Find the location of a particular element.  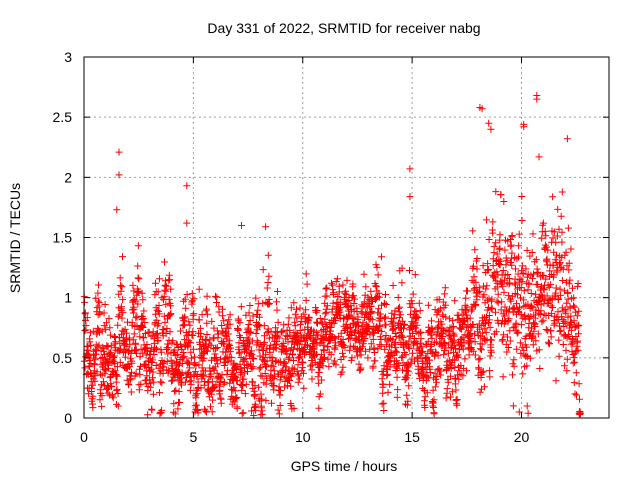

x-tick-label: 0 is located at coordinates (84, 437).